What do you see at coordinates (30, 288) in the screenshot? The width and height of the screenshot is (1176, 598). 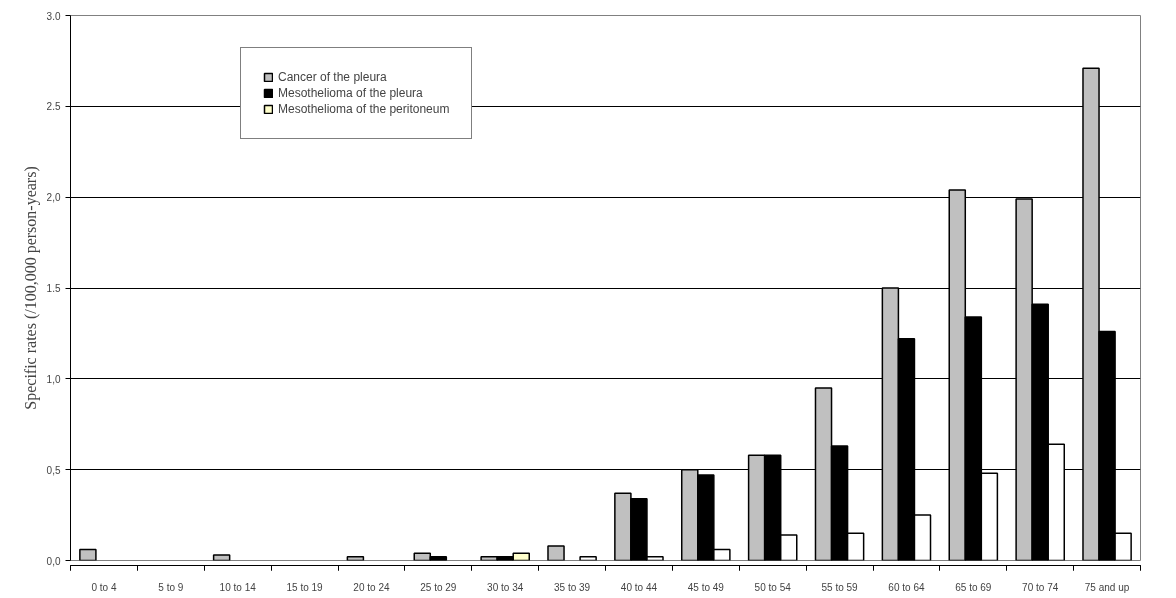 I see `y-axis-title: Specific rates (/100,000 person-years)` at bounding box center [30, 288].